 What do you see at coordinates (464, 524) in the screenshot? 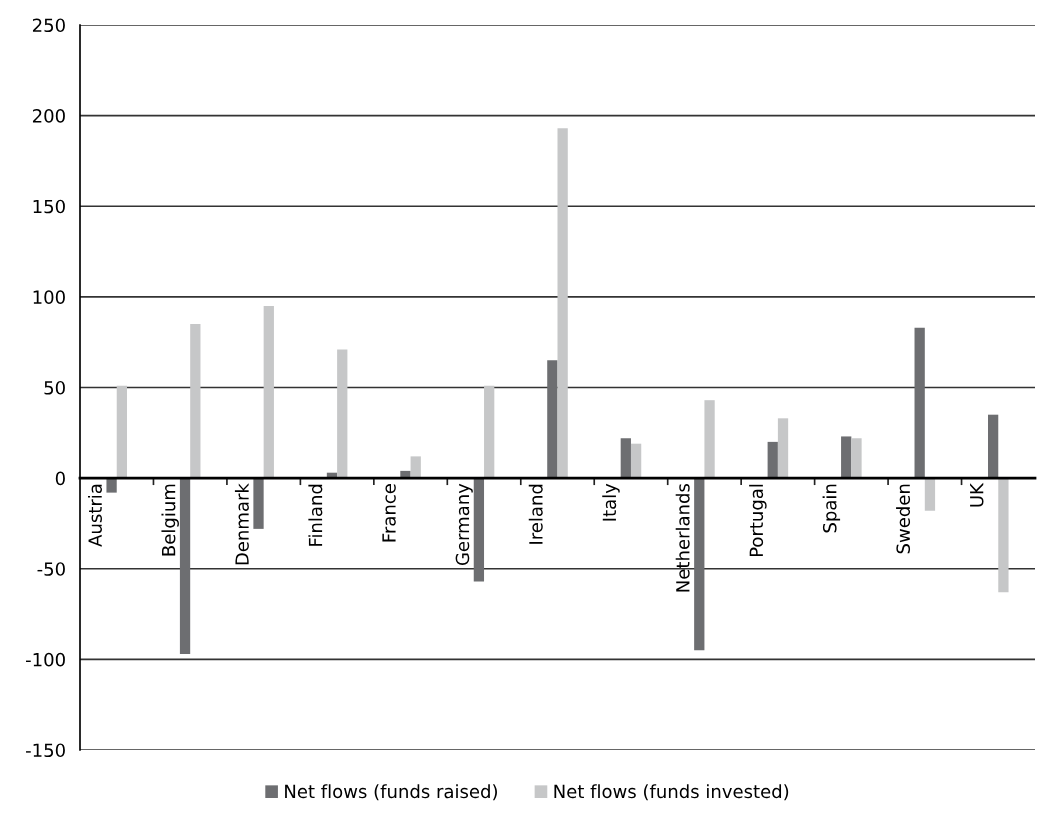
I see `x-tick-label: Germany` at bounding box center [464, 524].